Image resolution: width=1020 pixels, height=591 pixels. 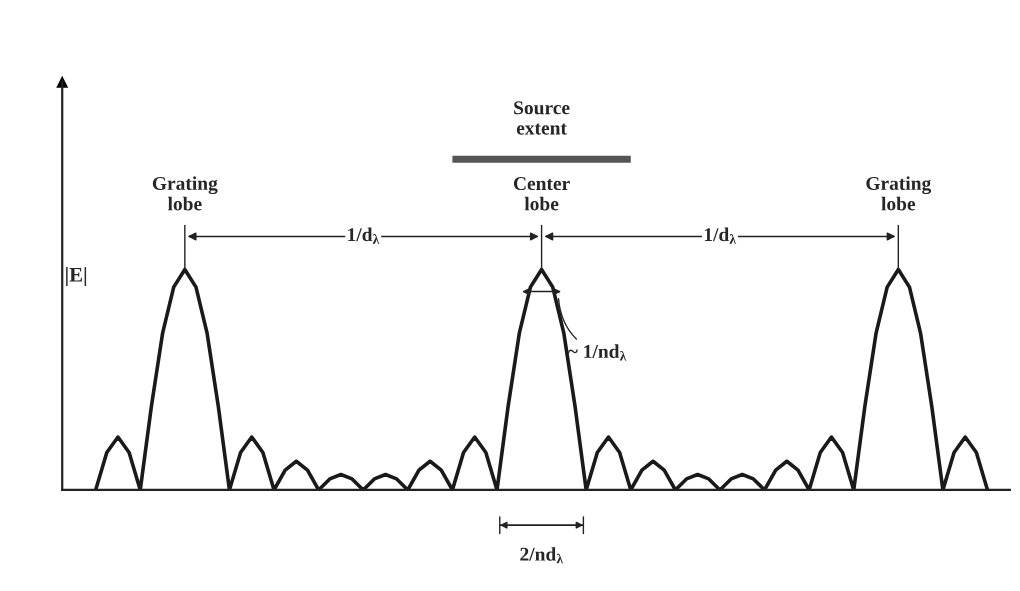 What do you see at coordinates (542, 555) in the screenshot?
I see `text: 2/nd$_{λ}$` at bounding box center [542, 555].